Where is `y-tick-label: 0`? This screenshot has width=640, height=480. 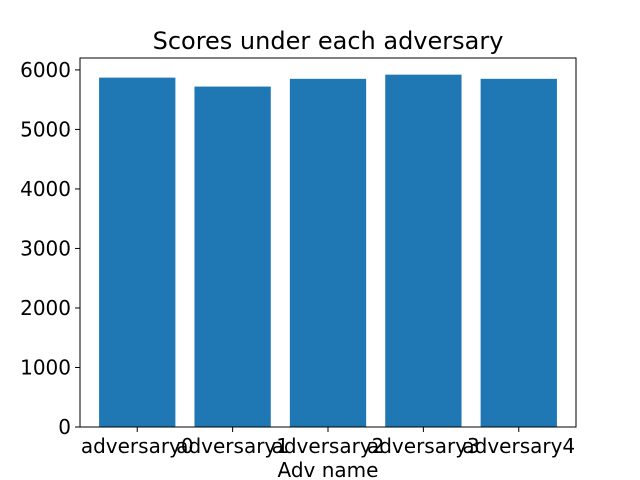
y-tick-label: 0 is located at coordinates (64, 427).